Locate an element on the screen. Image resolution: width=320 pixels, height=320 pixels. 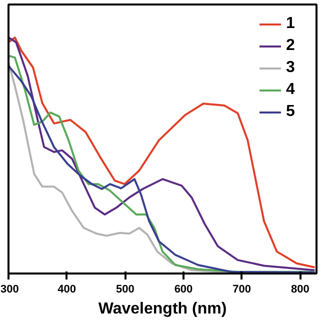
x-tick-label: 500 is located at coordinates (125, 290).